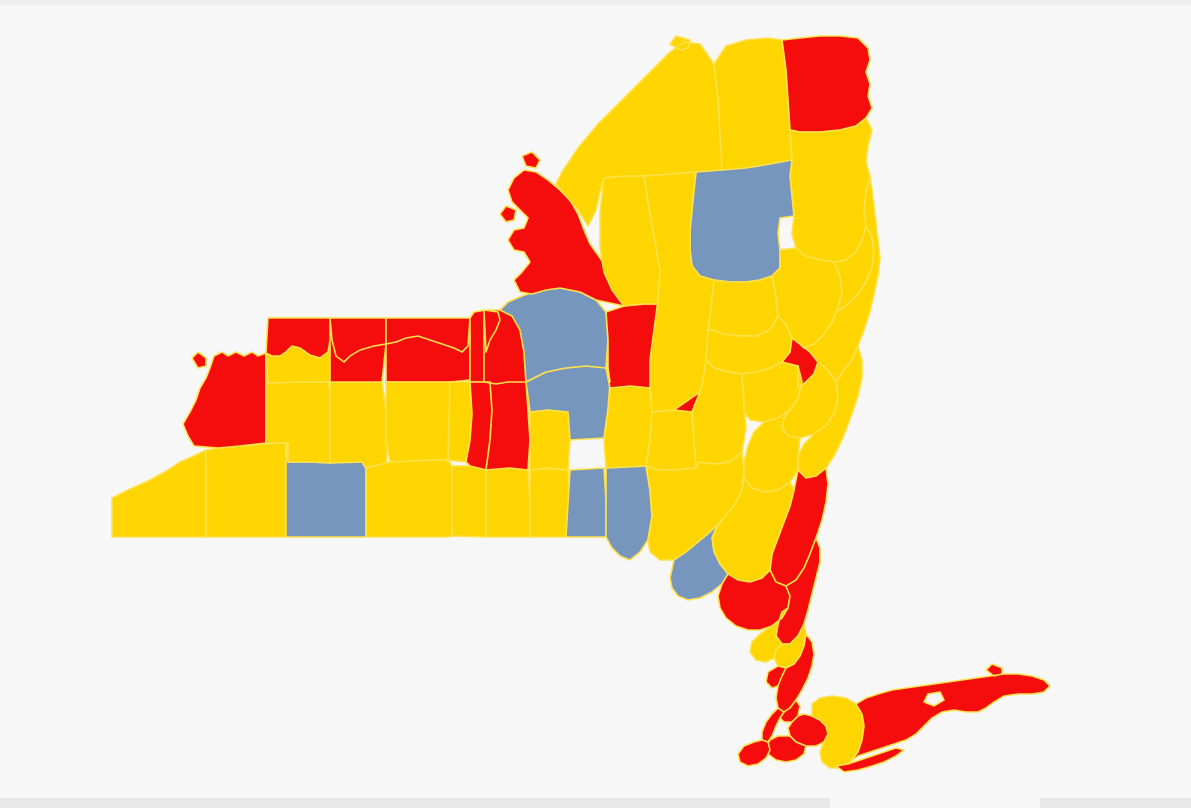 The width and height of the screenshot is (1191, 808). What do you see at coordinates (754, 753) in the screenshot?
I see `county-richmond` at bounding box center [754, 753].